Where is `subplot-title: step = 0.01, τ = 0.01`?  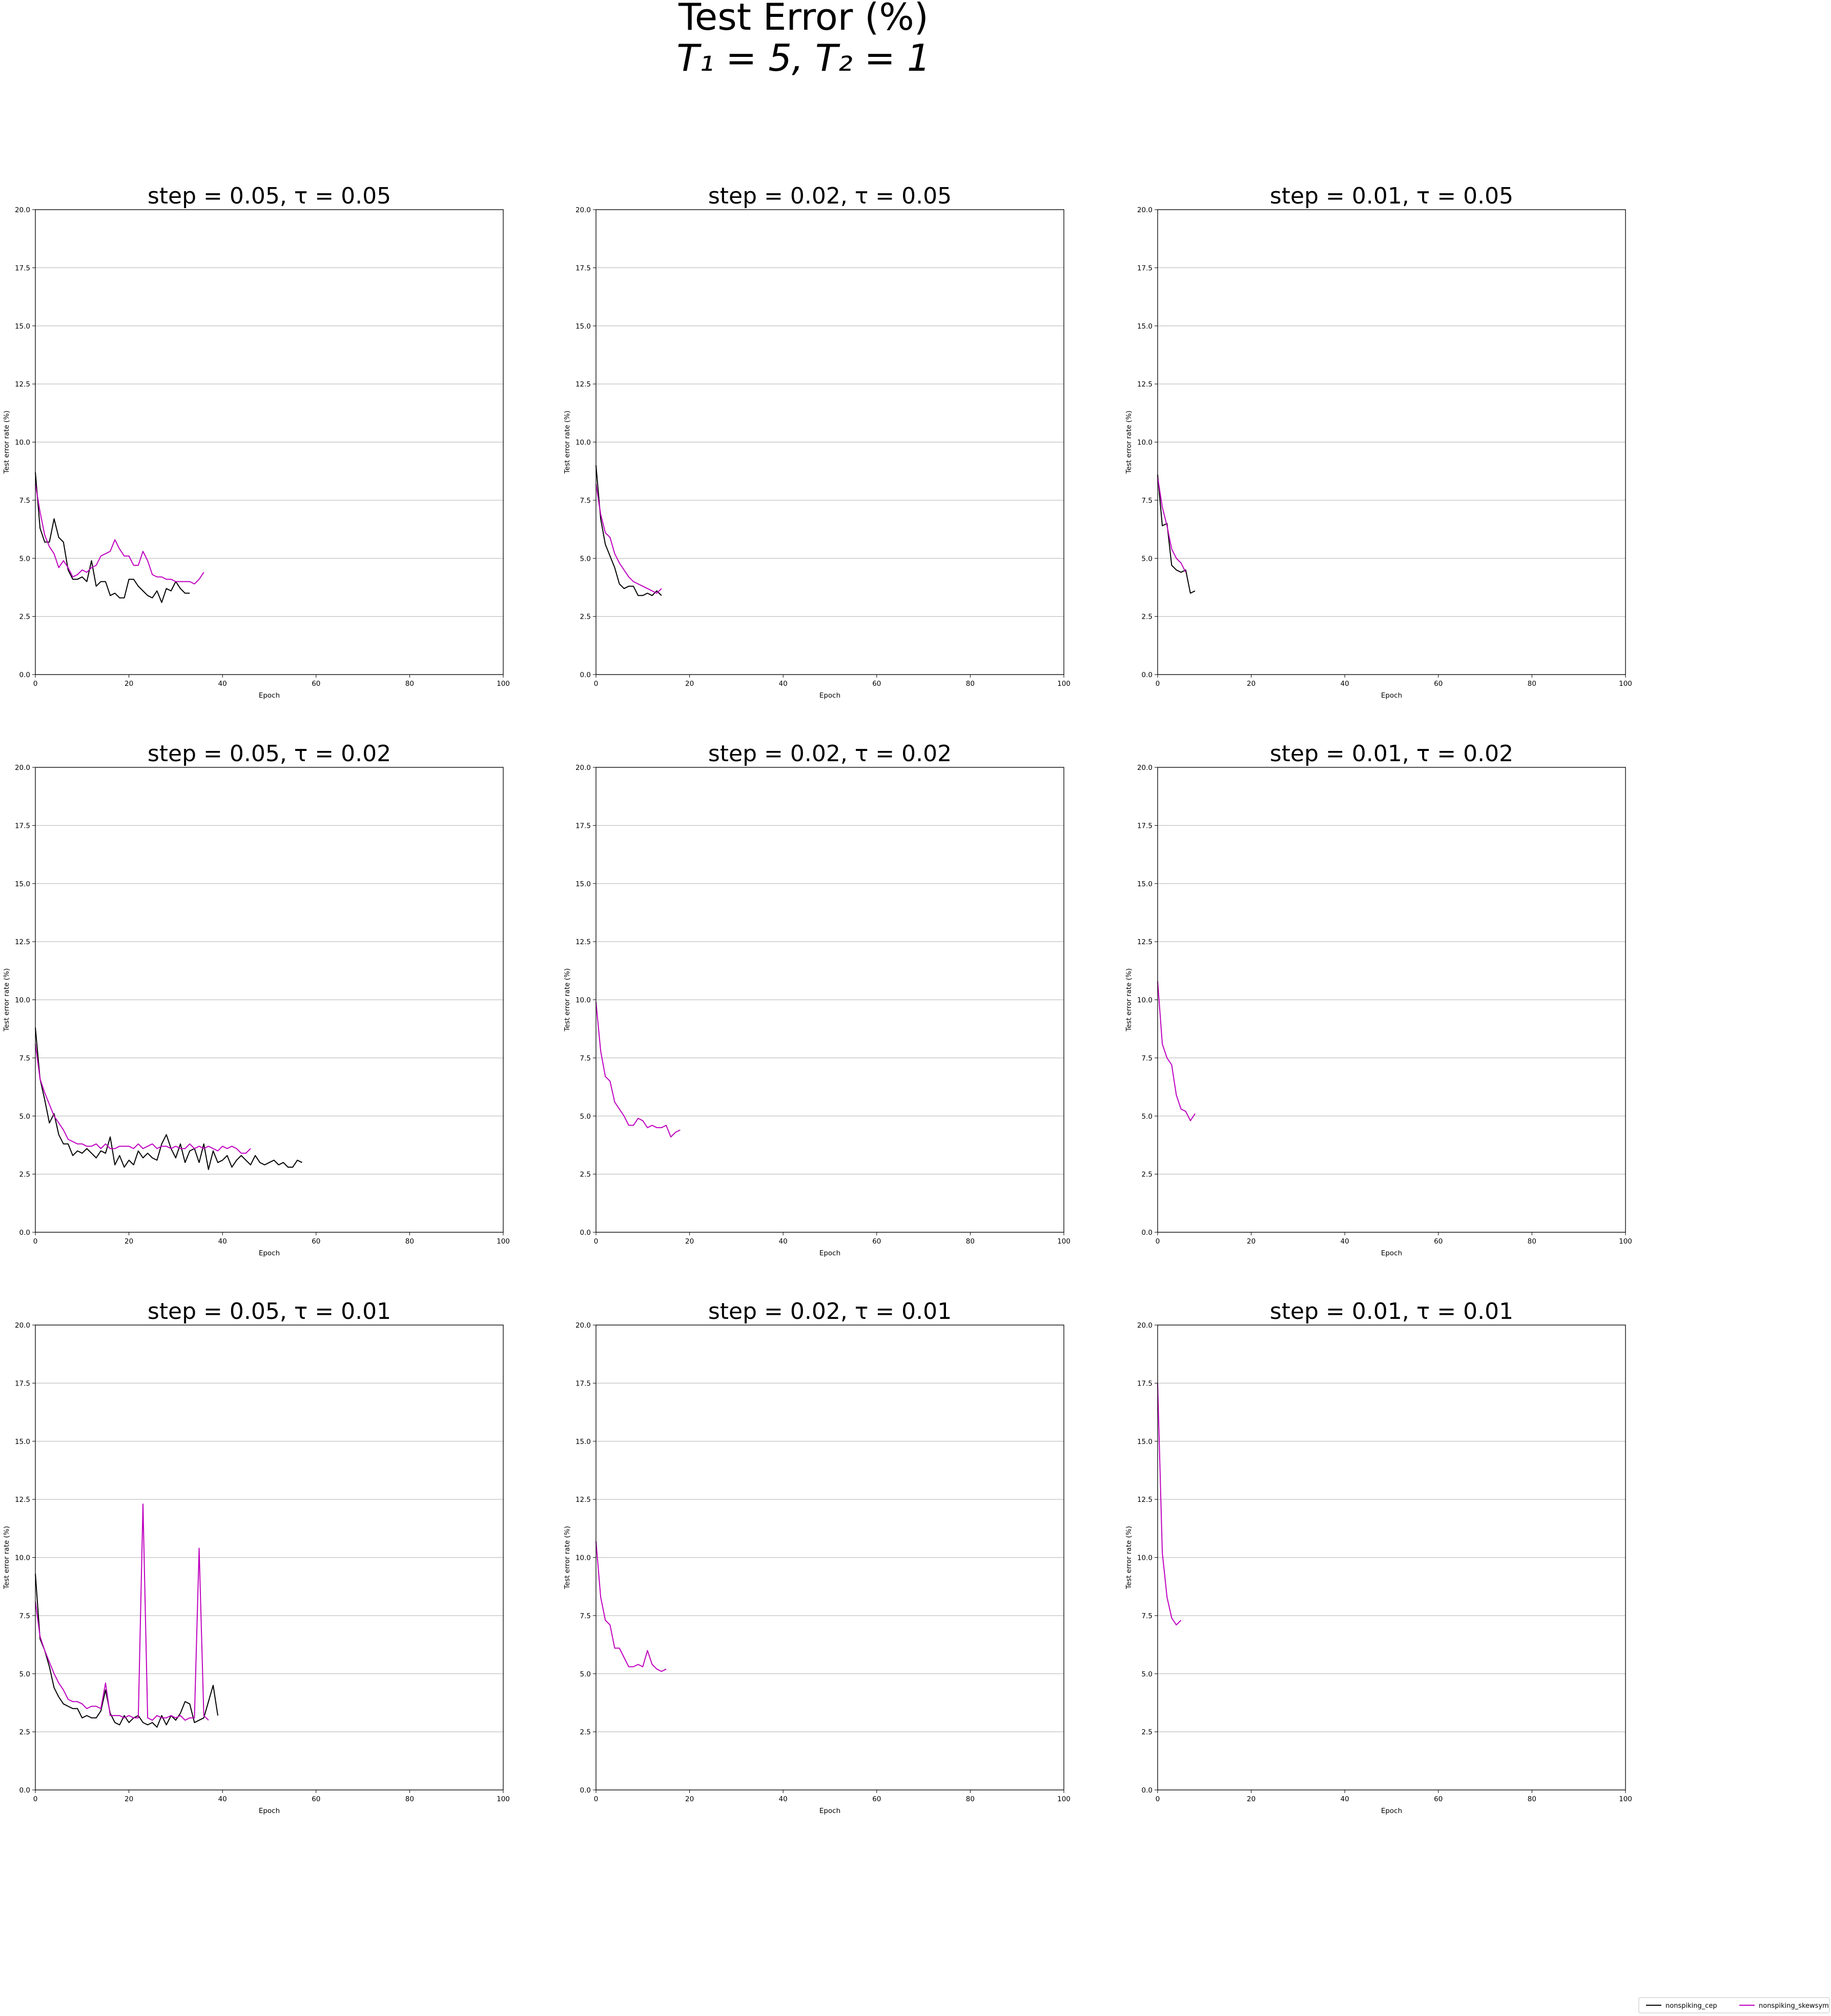
subplot-title: step = 0.01, τ = 0.01 is located at coordinates (1391, 1312).